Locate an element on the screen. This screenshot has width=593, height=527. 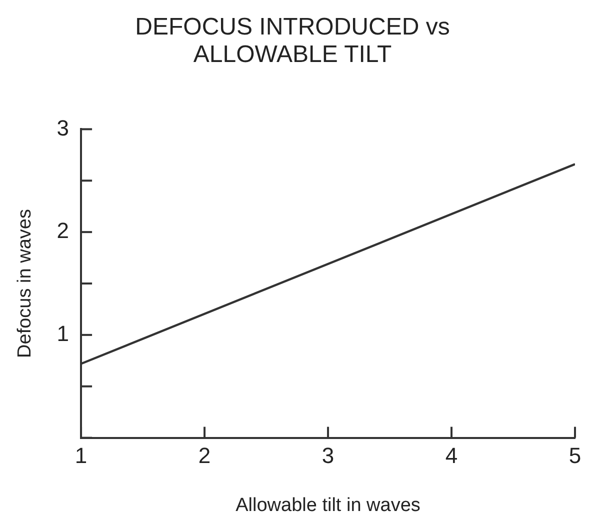
y-axis-title: Defocus in waves is located at coordinates (25, 283).